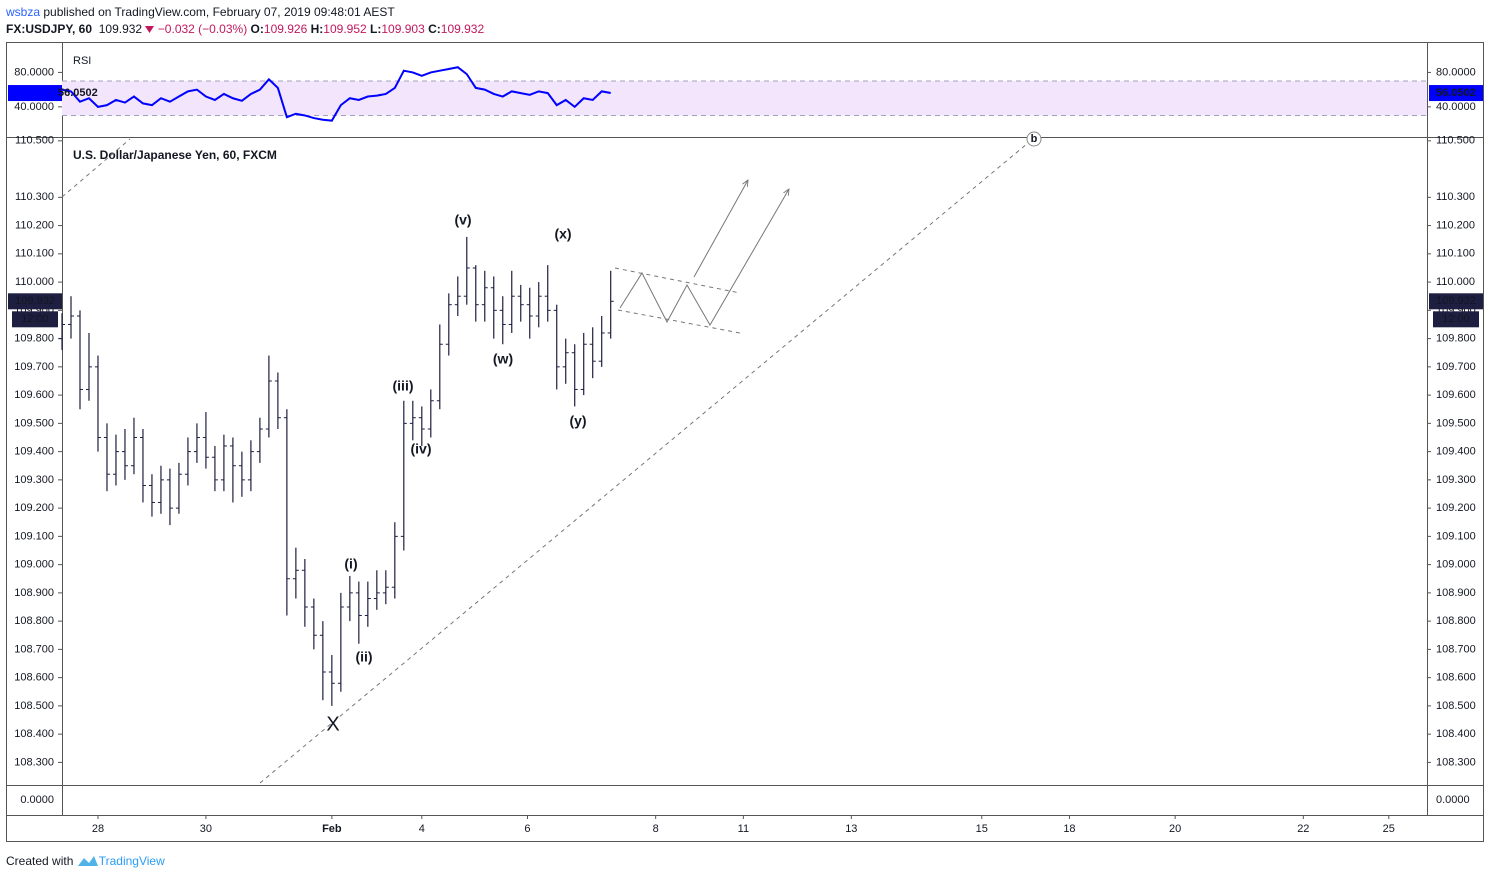  What do you see at coordinates (131, 861) in the screenshot?
I see `brand: TradingView` at bounding box center [131, 861].